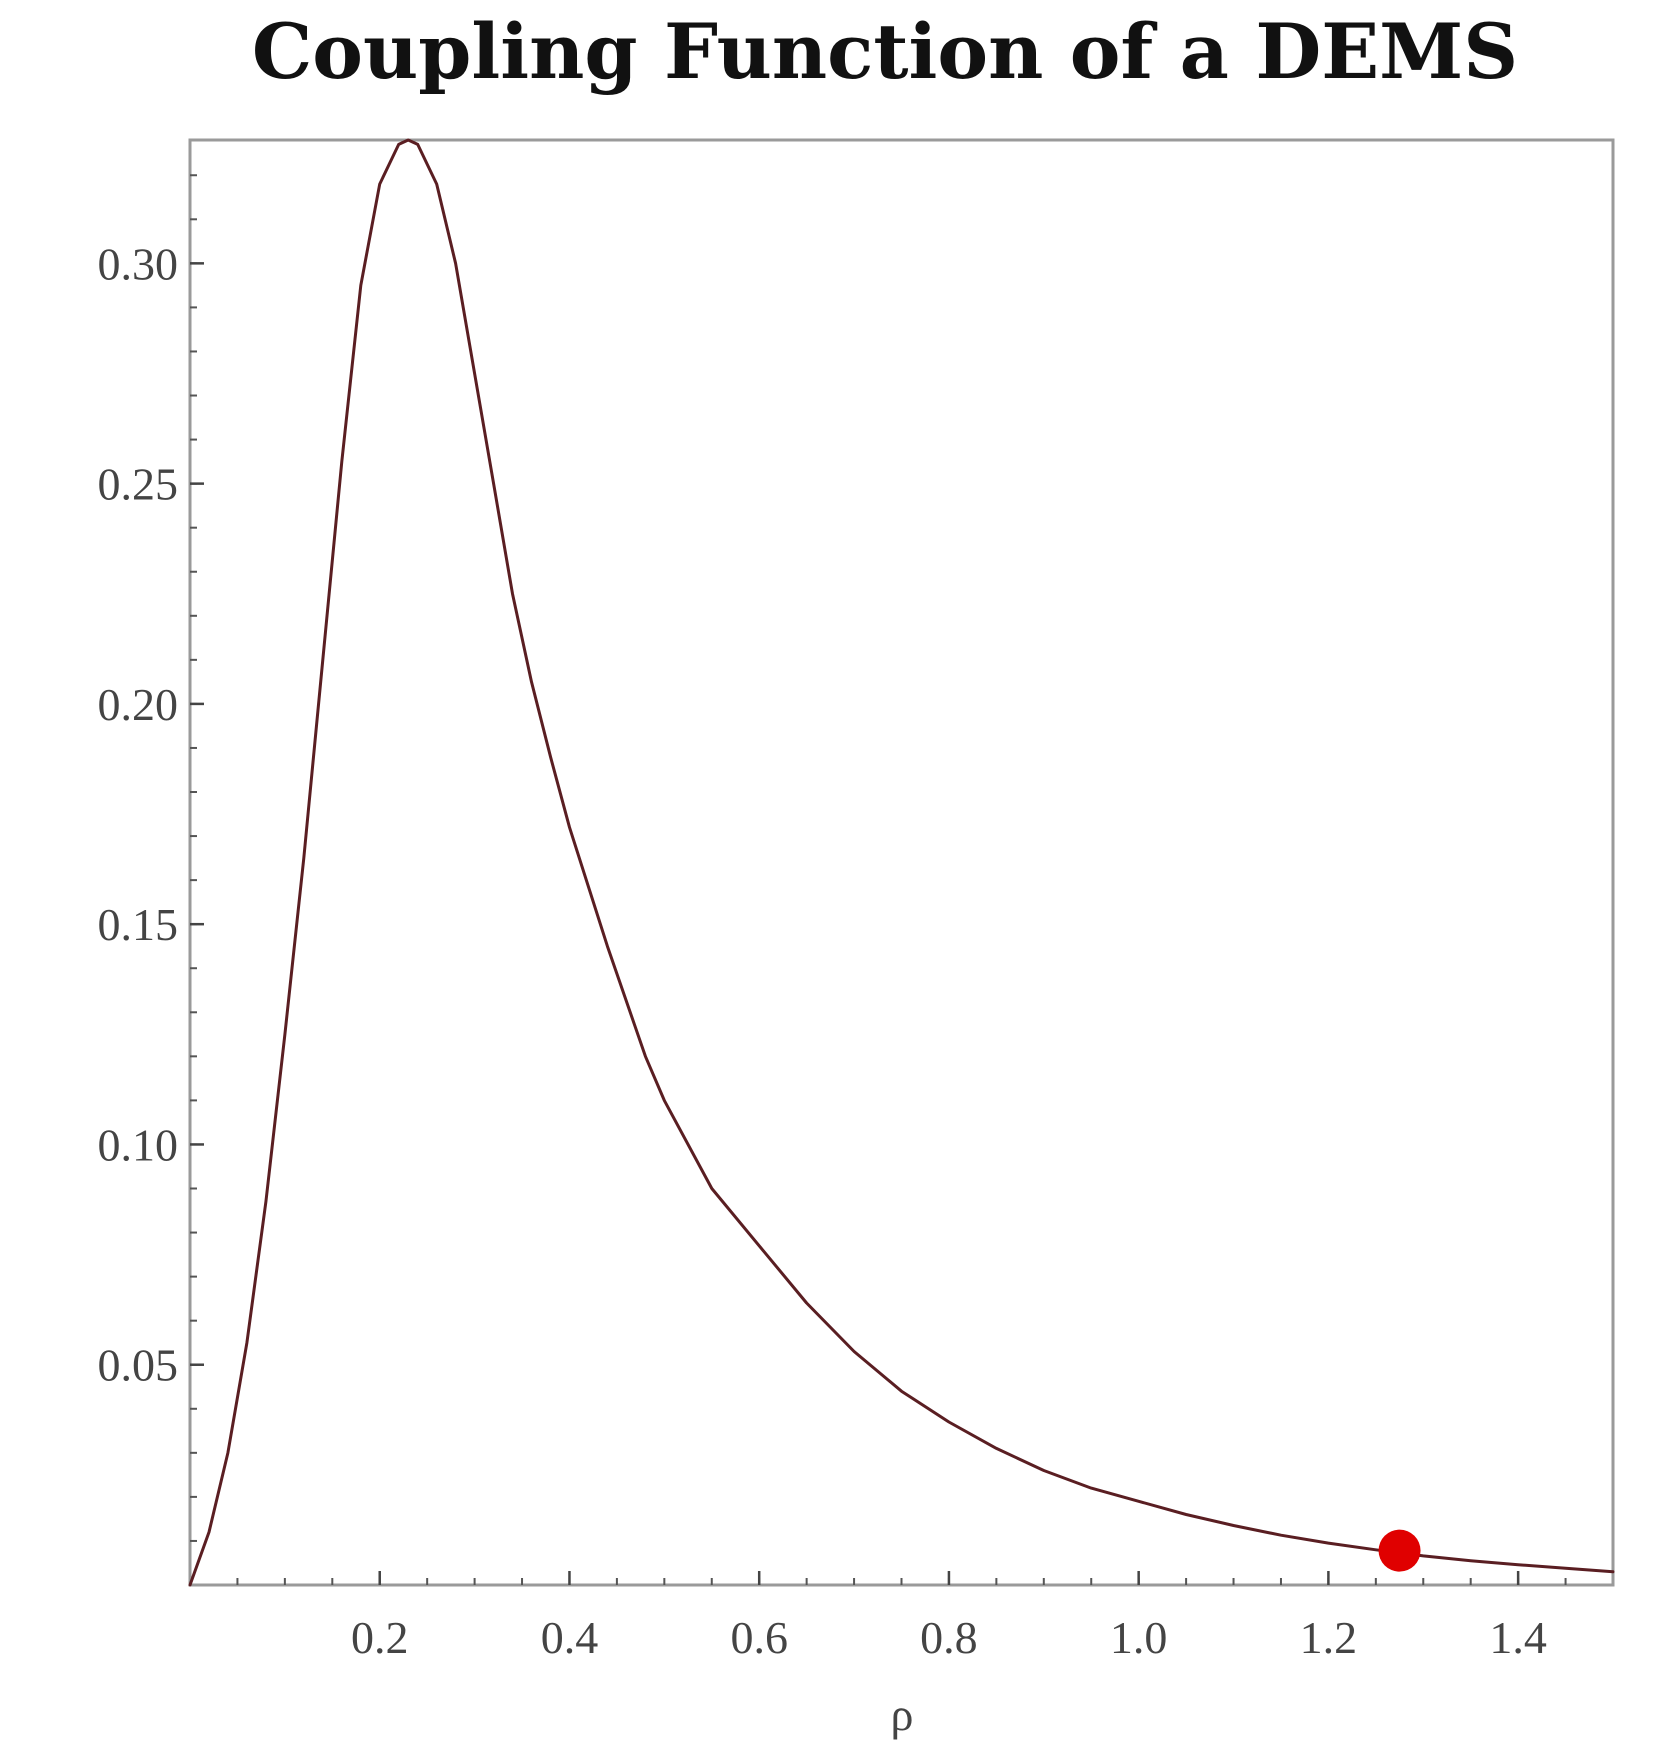 The height and width of the screenshot is (1759, 1677). Describe the element at coordinates (949, 1637) in the screenshot. I see `x-tick-label: 0.8` at that location.